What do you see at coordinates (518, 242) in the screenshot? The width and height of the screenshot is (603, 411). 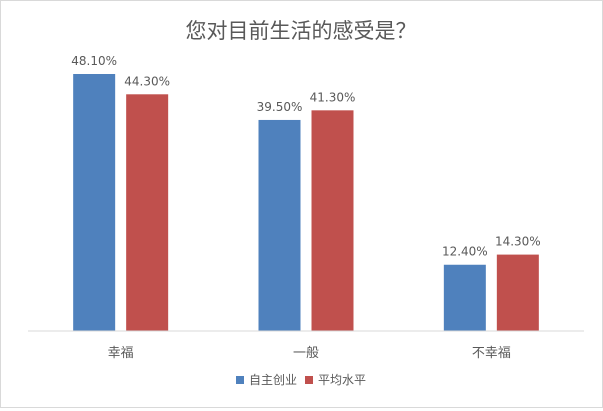 I see `data-label-2-3: 14.30%` at bounding box center [518, 242].